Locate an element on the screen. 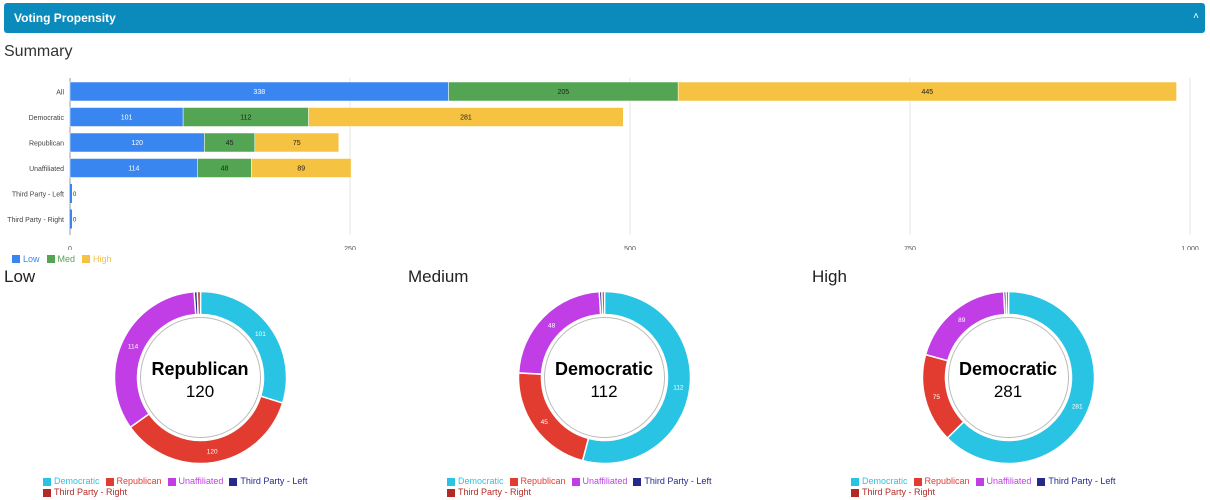  bar-data-label: 120 is located at coordinates (137, 143).